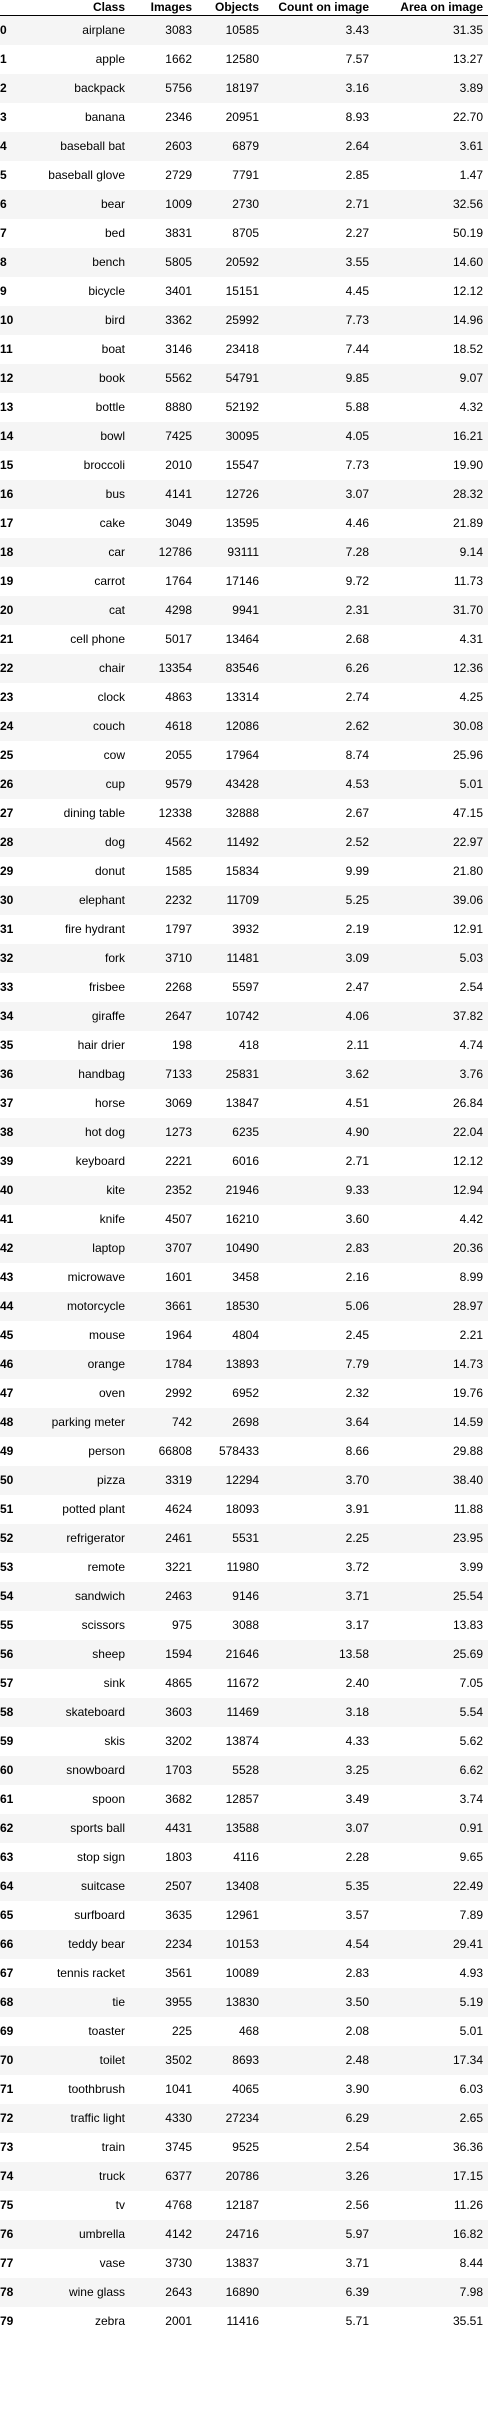 The image size is (490, 2412). What do you see at coordinates (120, 2205) in the screenshot?
I see `class-cell: tv` at bounding box center [120, 2205].